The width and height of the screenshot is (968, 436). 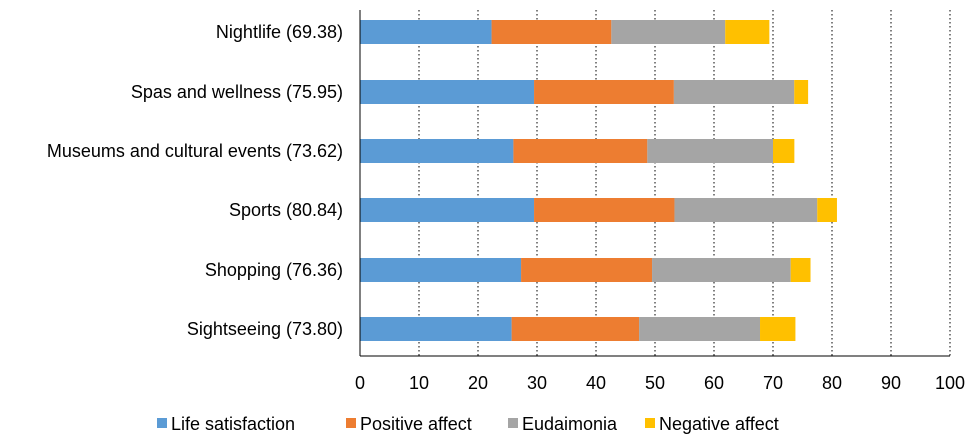 I want to click on x-tick-label: 90, so click(x=891, y=383).